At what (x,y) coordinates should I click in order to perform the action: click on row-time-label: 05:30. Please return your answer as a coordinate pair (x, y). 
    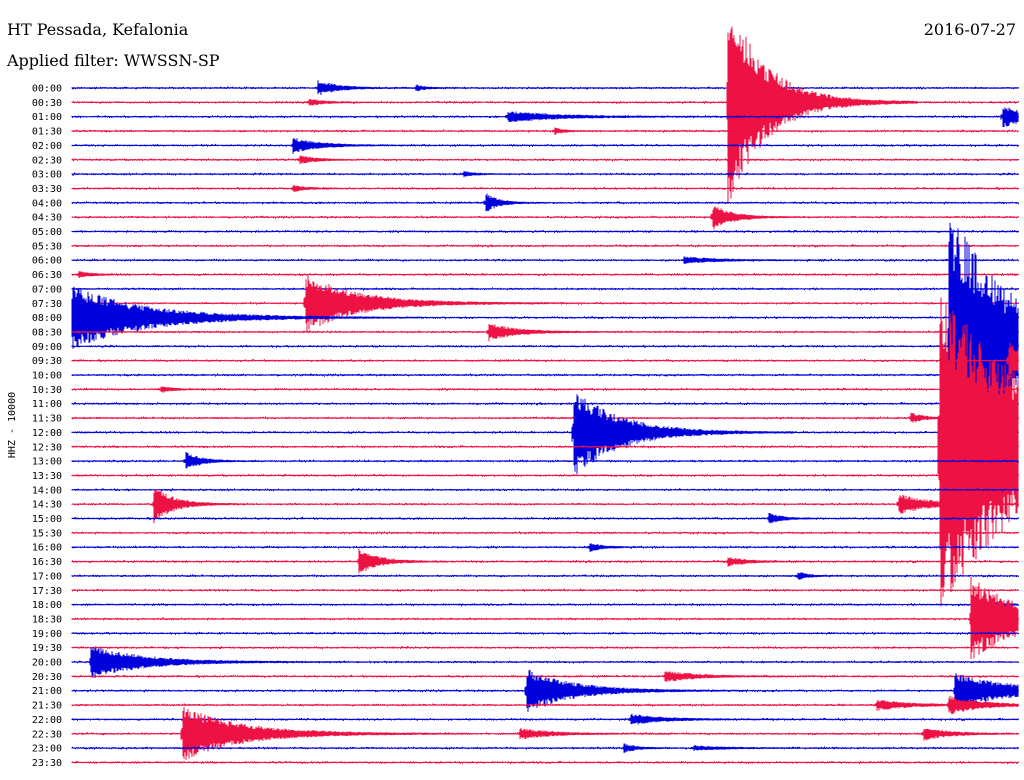
    Looking at the image, I should click on (47, 246).